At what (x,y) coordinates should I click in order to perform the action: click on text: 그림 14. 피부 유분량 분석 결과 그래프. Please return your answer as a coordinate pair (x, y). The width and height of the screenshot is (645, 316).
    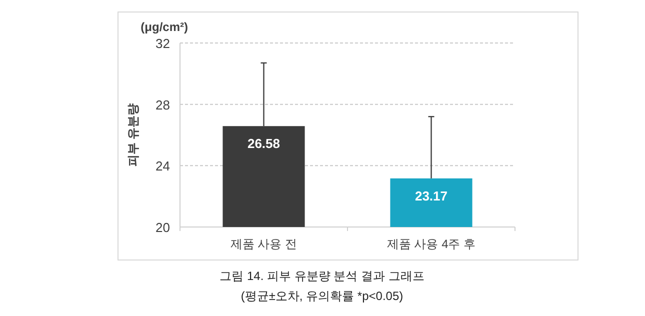
    Looking at the image, I should click on (322, 276).